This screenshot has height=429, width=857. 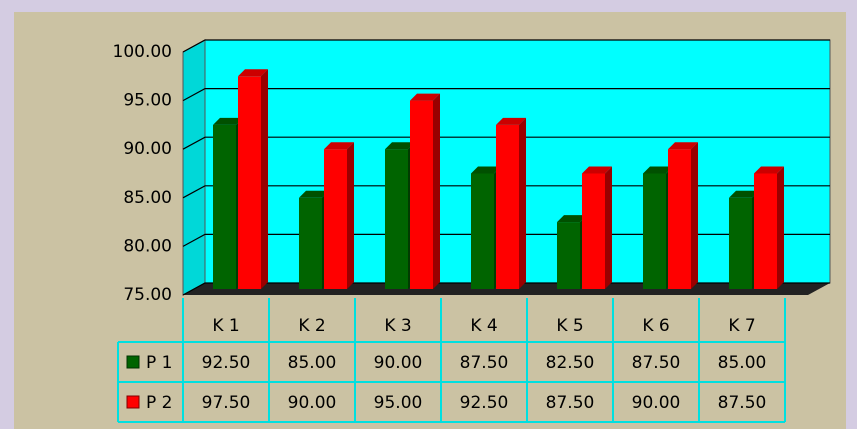 I want to click on category-label: K 6, so click(x=655, y=326).